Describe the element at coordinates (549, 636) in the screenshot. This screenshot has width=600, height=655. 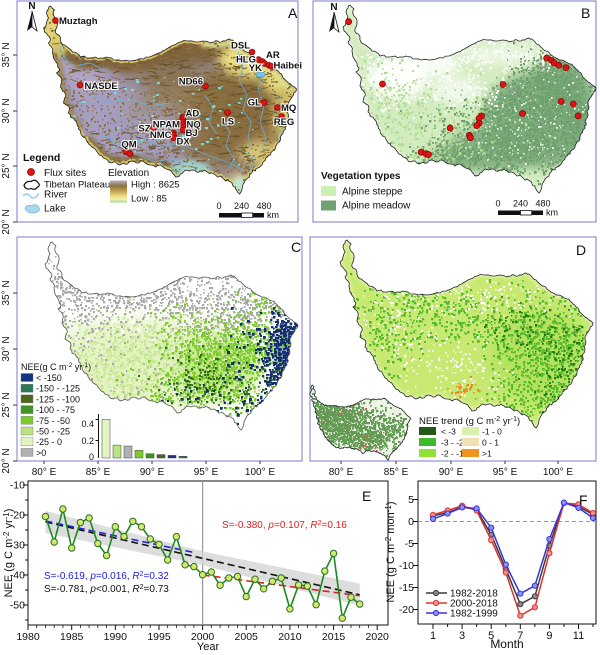
I see `svg-text: 9` at that location.